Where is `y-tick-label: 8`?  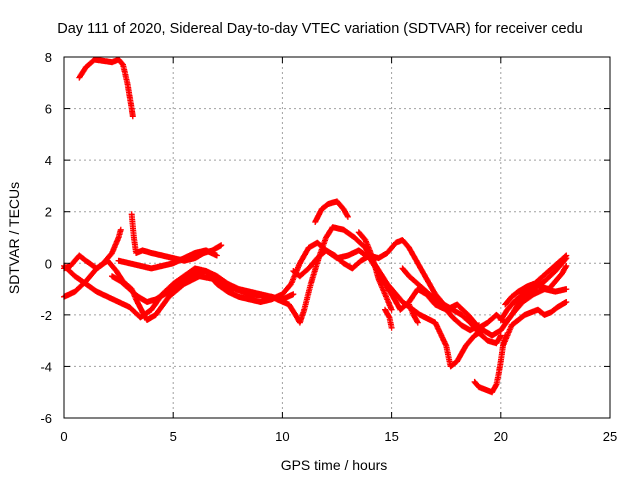 y-tick-label: 8 is located at coordinates (48, 57).